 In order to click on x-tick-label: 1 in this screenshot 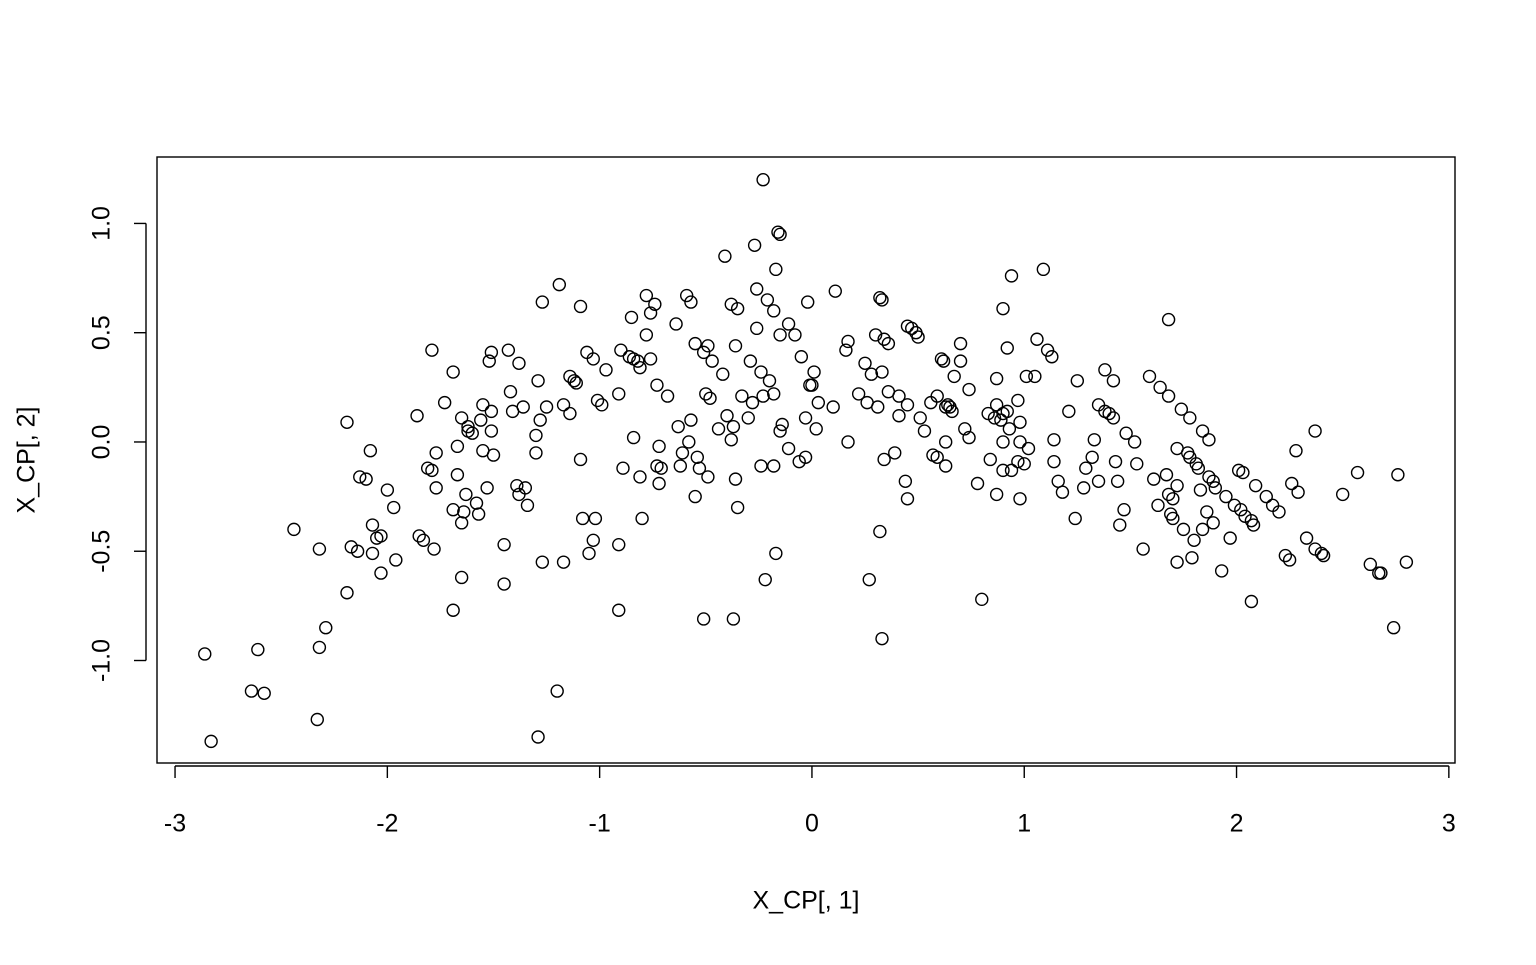, I will do `click(1024, 824)`.